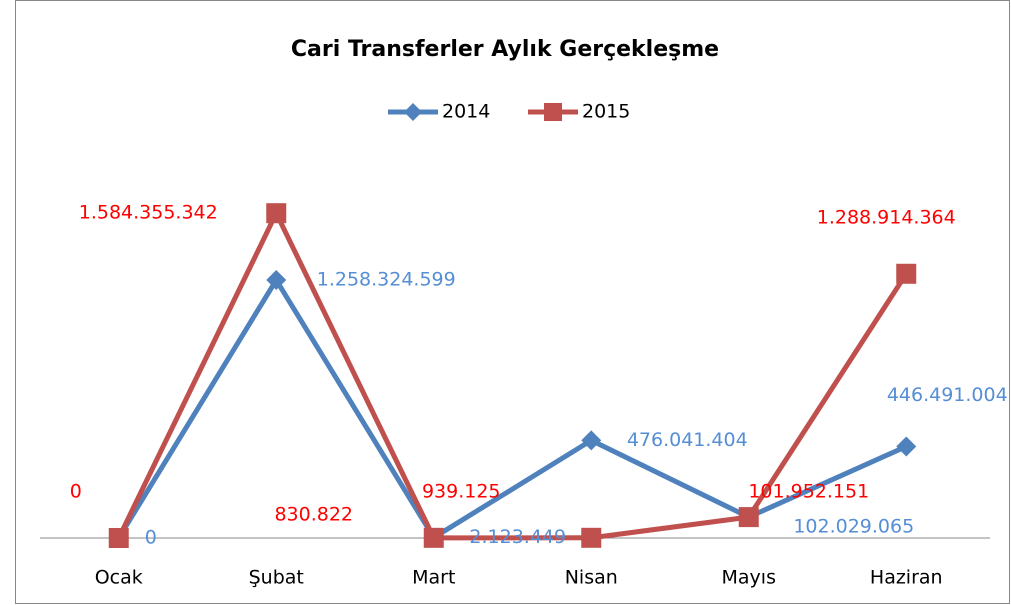 The image size is (1011, 605). Describe the element at coordinates (461, 491) in the screenshot. I see `data-label: 939.125` at that location.